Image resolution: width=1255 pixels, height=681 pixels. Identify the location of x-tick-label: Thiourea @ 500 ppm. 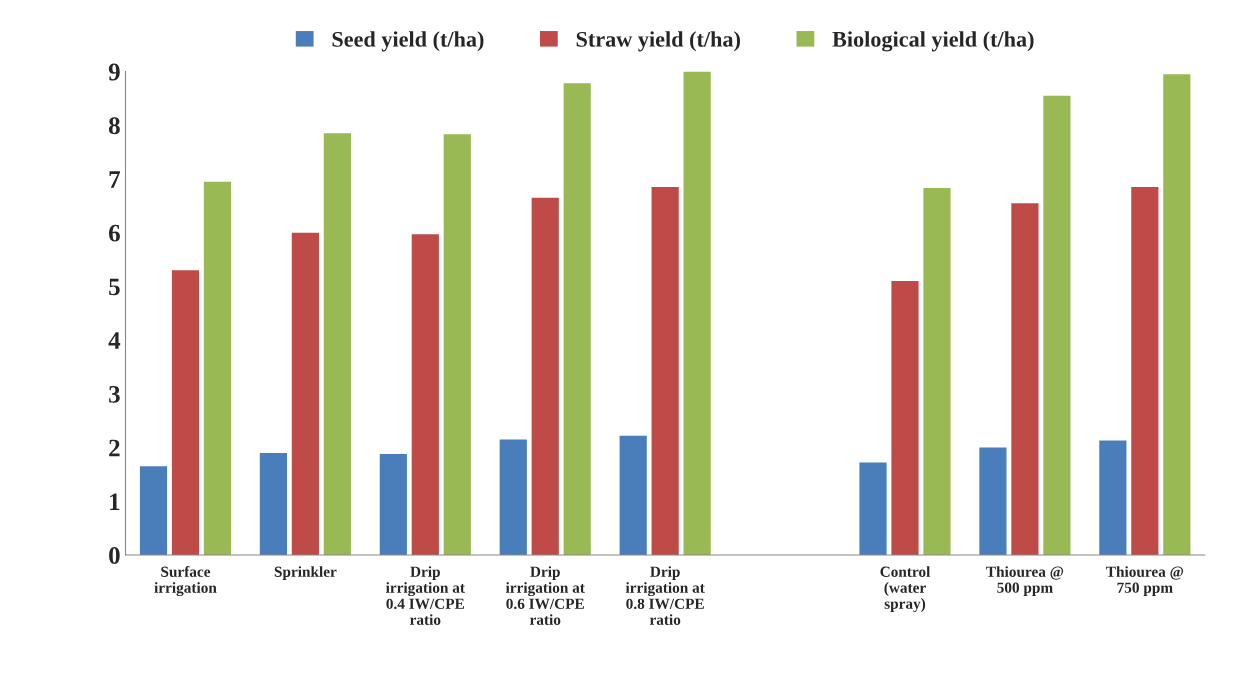
(1025, 581).